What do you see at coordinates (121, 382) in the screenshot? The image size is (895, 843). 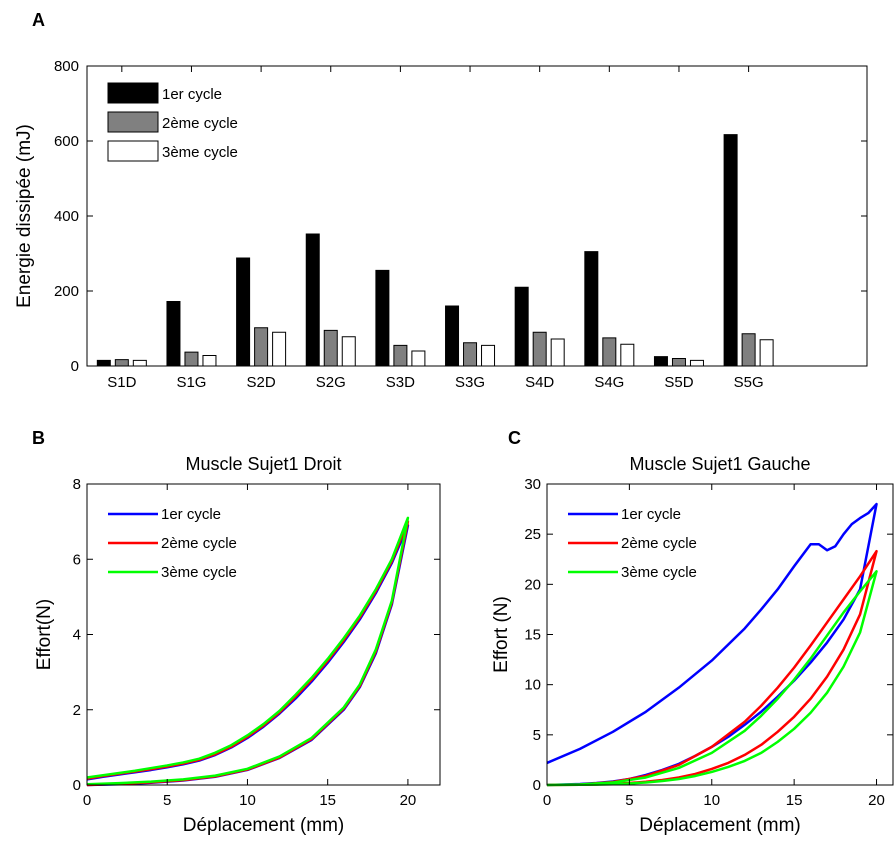 I see `x-category-label: S1D` at bounding box center [121, 382].